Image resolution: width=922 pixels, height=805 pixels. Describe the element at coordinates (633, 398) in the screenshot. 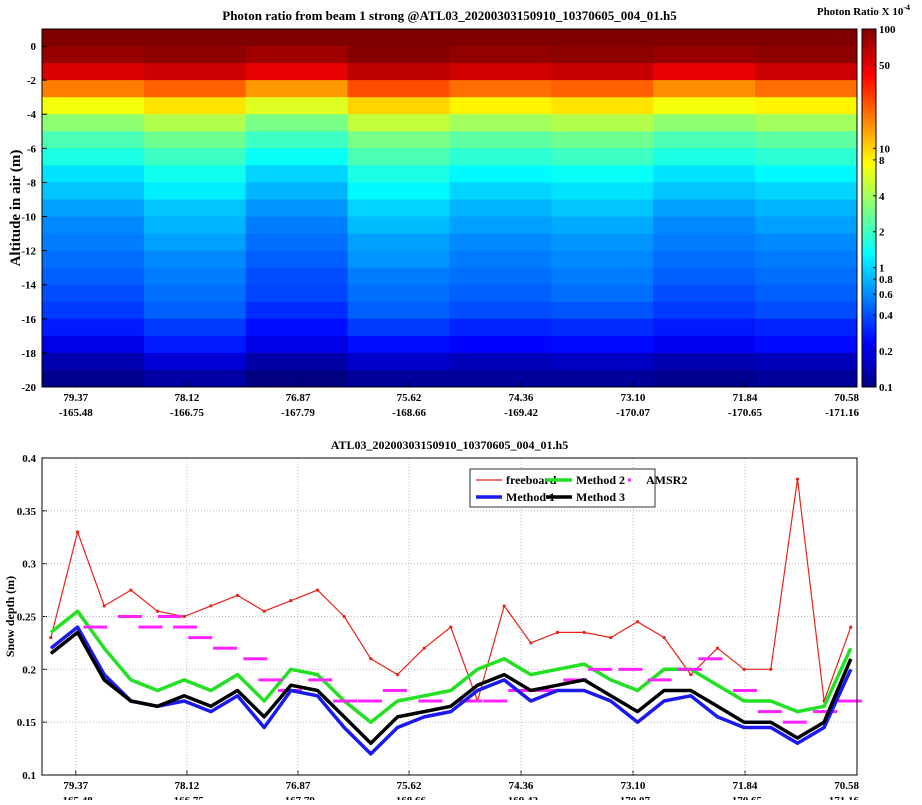

I see `x-tick-label: 73.10` at that location.